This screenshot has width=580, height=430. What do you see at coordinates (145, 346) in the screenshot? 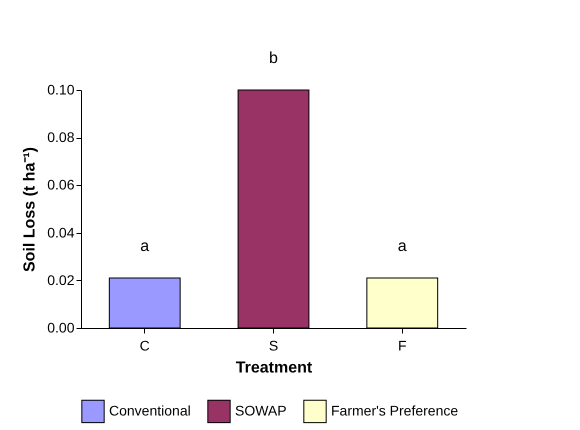
I see `x-tick-label: C` at bounding box center [145, 346].